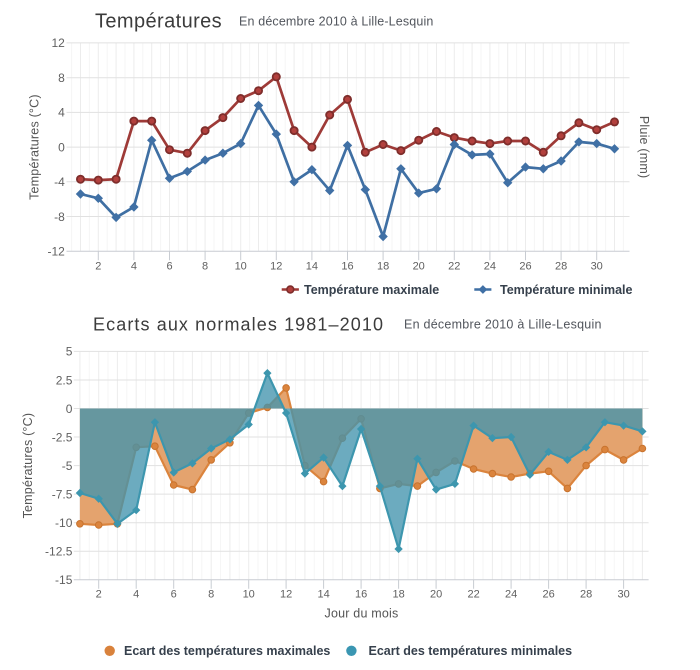 The height and width of the screenshot is (670, 700). I want to click on svg-text: Ecarts aux normales 1981–2010, so click(238, 325).